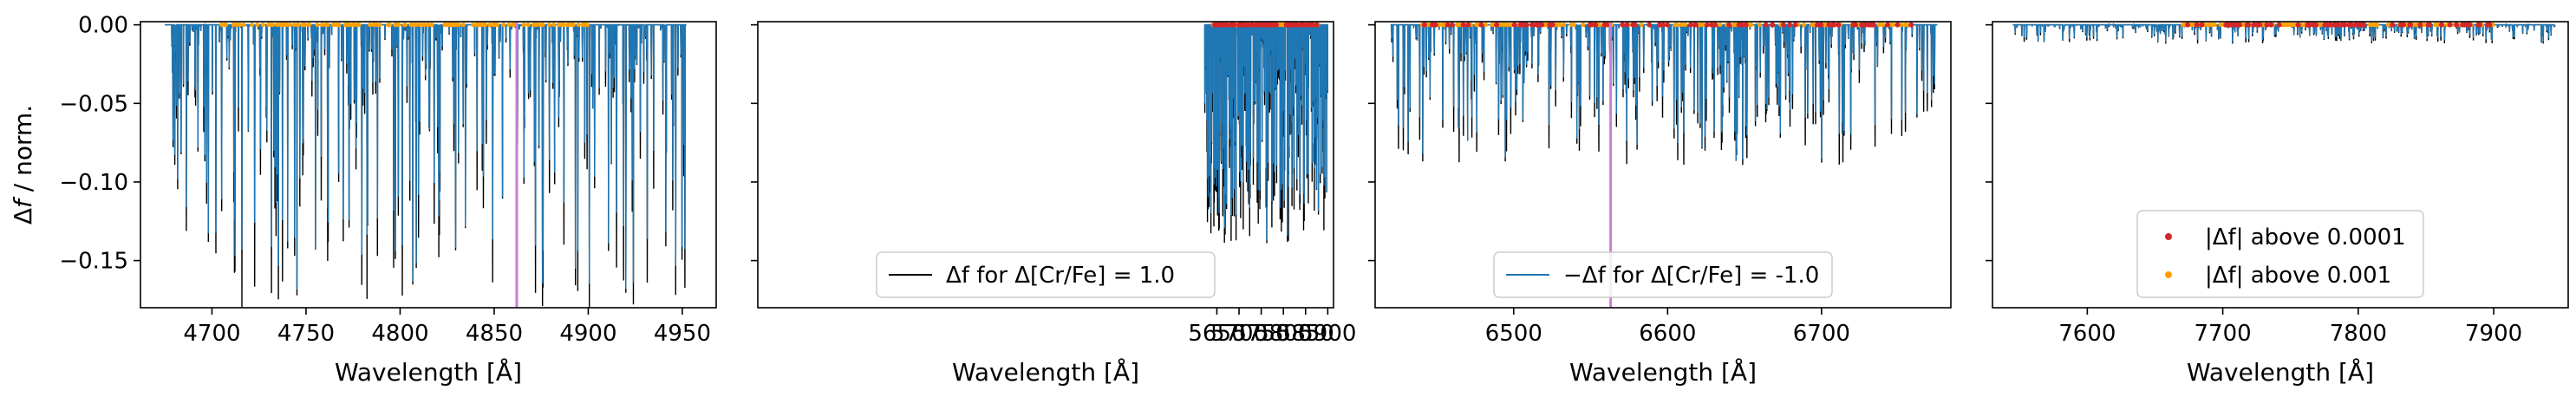  Describe the element at coordinates (1283, 334) in the screenshot. I see `x-tick-label: 5800` at that location.